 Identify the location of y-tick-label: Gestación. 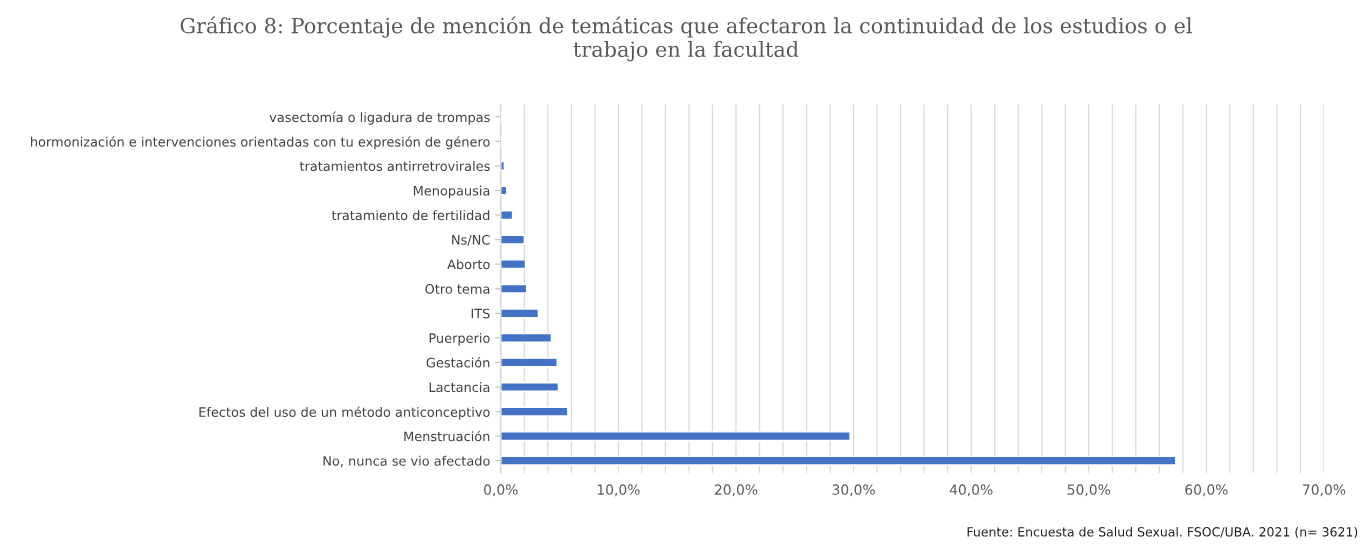
(458, 362).